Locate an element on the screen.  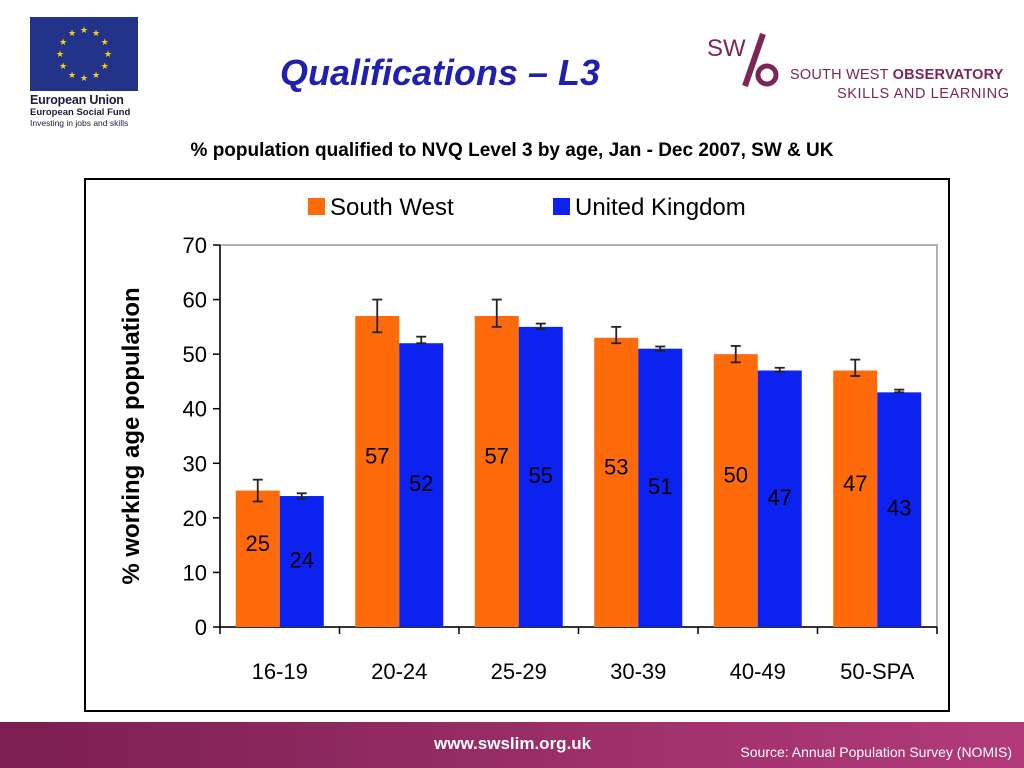
y-tick-label: 50 is located at coordinates (195, 354).